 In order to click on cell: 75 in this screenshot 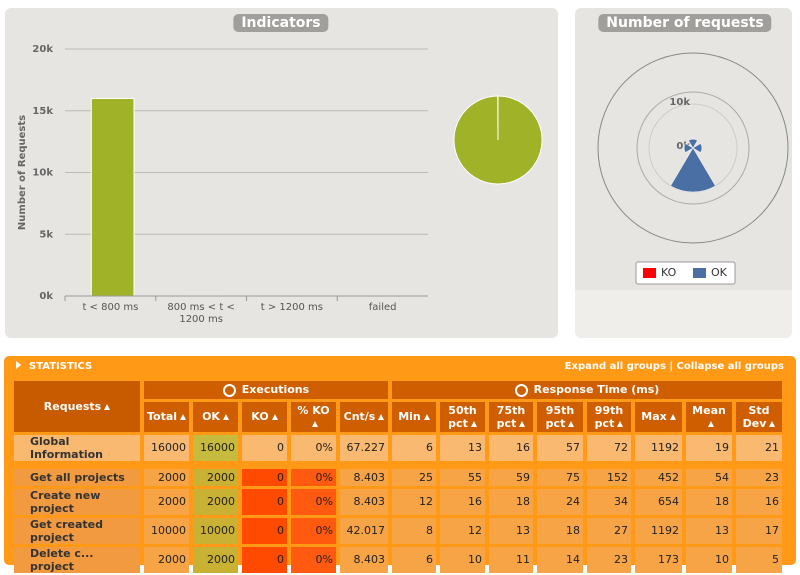, I will do `click(560, 477)`.